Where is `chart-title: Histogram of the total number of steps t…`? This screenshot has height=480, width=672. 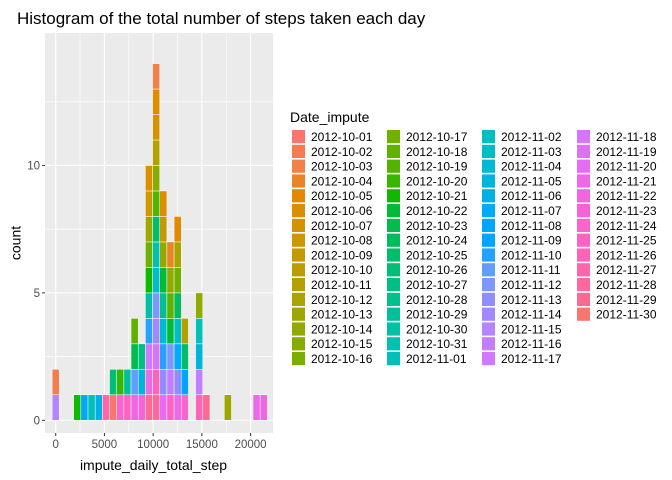 chart-title: Histogram of the total number of steps t… is located at coordinates (221, 18).